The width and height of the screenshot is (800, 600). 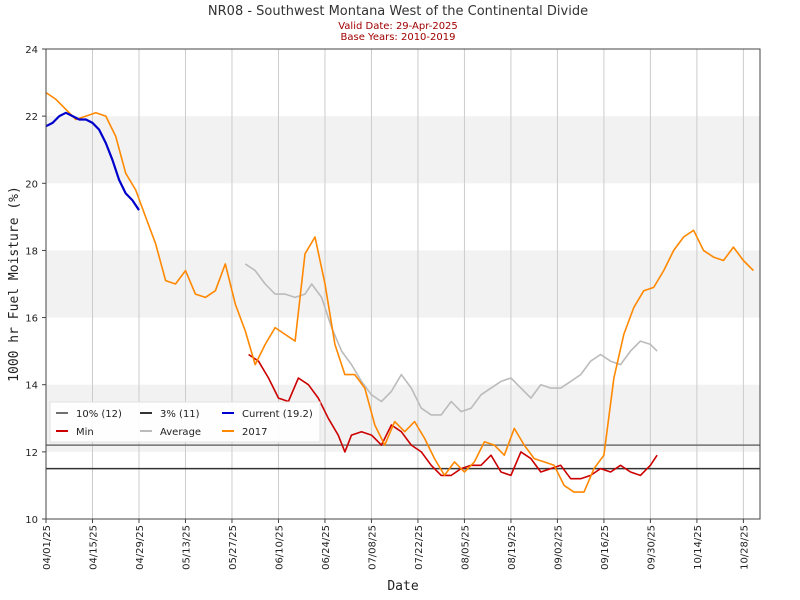 I want to click on x-tick-label: 04/29/25, so click(x=140, y=547).